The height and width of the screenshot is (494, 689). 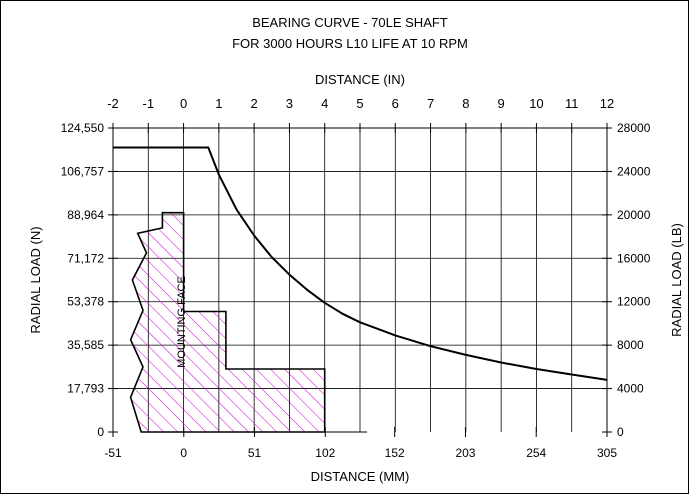 What do you see at coordinates (289, 103) in the screenshot?
I see `top-tick-label: 3` at bounding box center [289, 103].